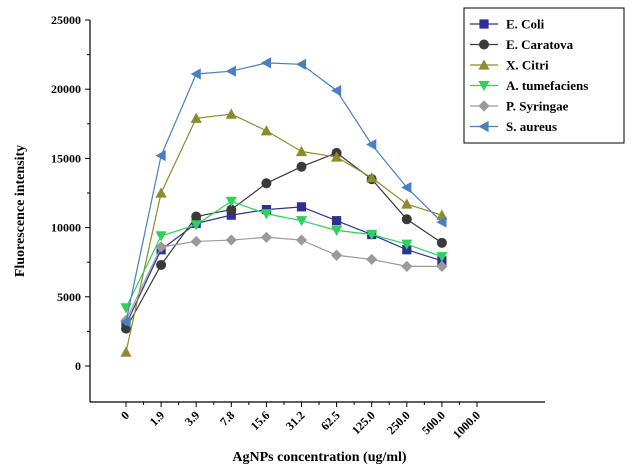  Describe the element at coordinates (66, 228) in the screenshot. I see `y-tick-label: 10000` at that location.